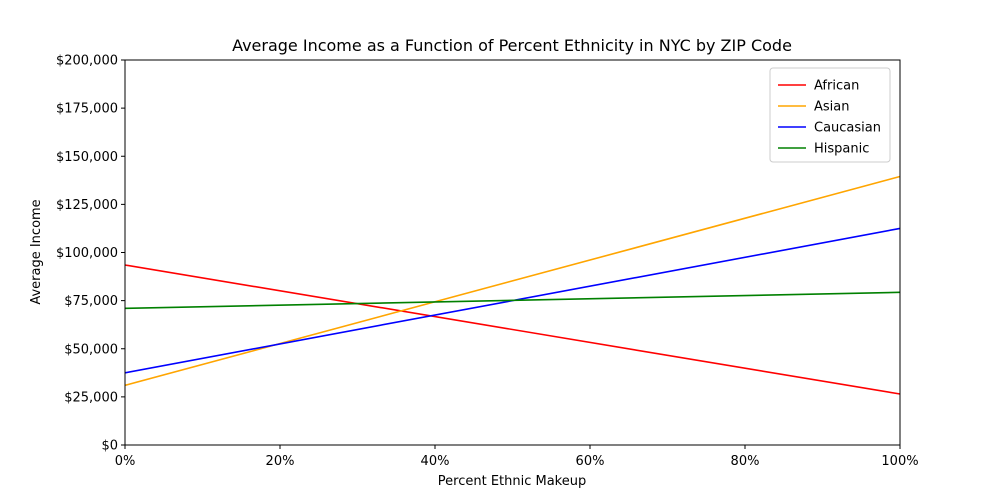 This screenshot has height=500, width=1000. Describe the element at coordinates (590, 461) in the screenshot. I see `x-tick-label: 60%` at that location.